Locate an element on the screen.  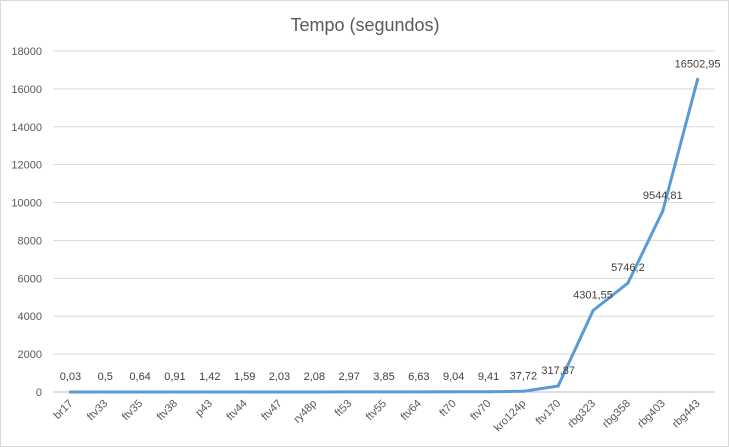
data-label: 9544,81 is located at coordinates (663, 196).